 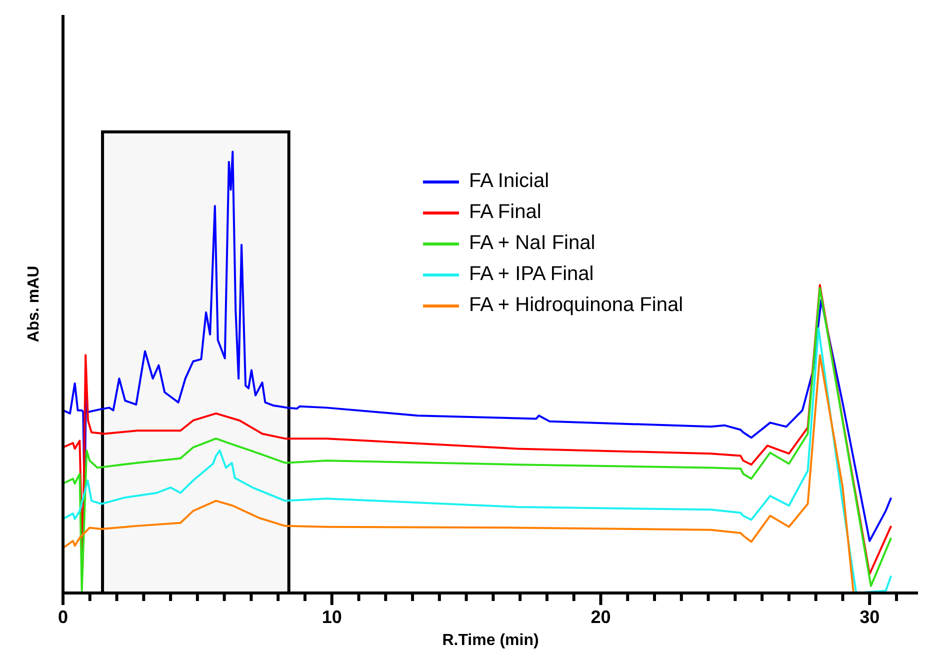 I want to click on x-axis-title: R.Time (min), so click(x=490, y=640).